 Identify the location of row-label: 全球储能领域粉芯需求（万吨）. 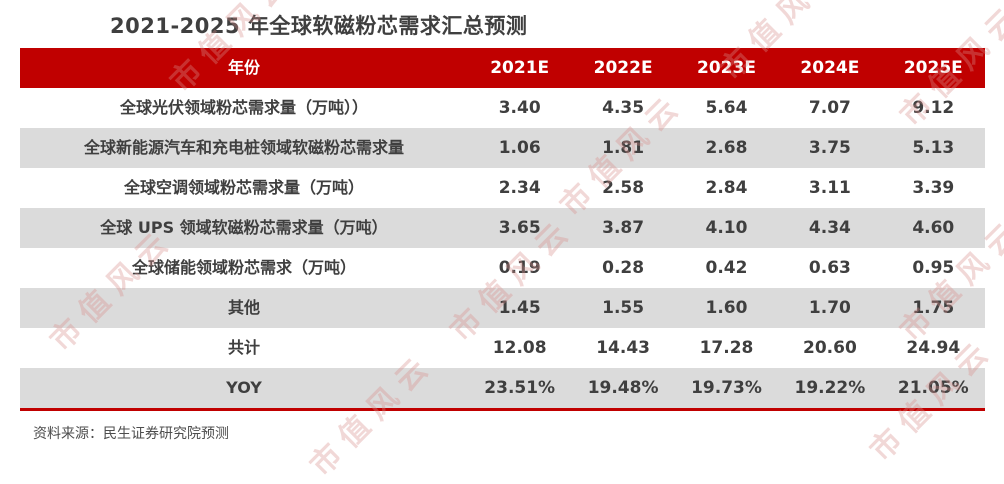
(243, 268).